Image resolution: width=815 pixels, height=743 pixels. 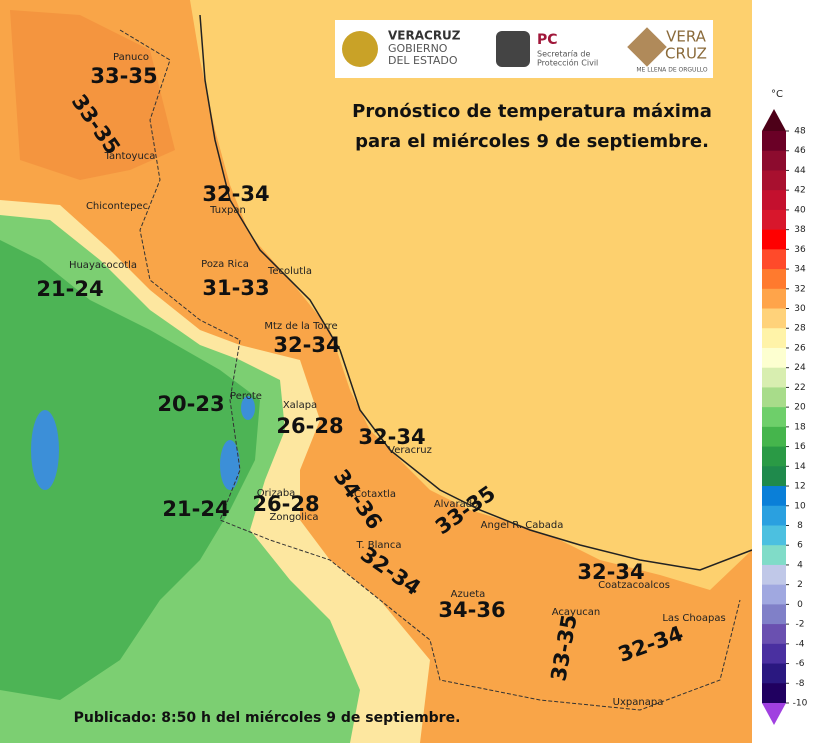 What do you see at coordinates (300, 405) in the screenshot?
I see `city-label: Xalapa` at bounding box center [300, 405].